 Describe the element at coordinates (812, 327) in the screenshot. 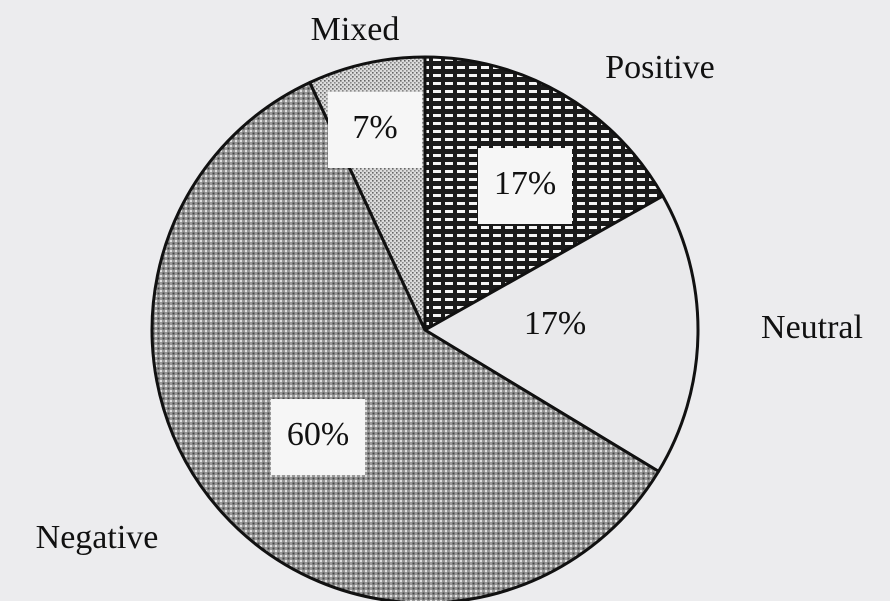

I see `category-label: Neutral` at that location.